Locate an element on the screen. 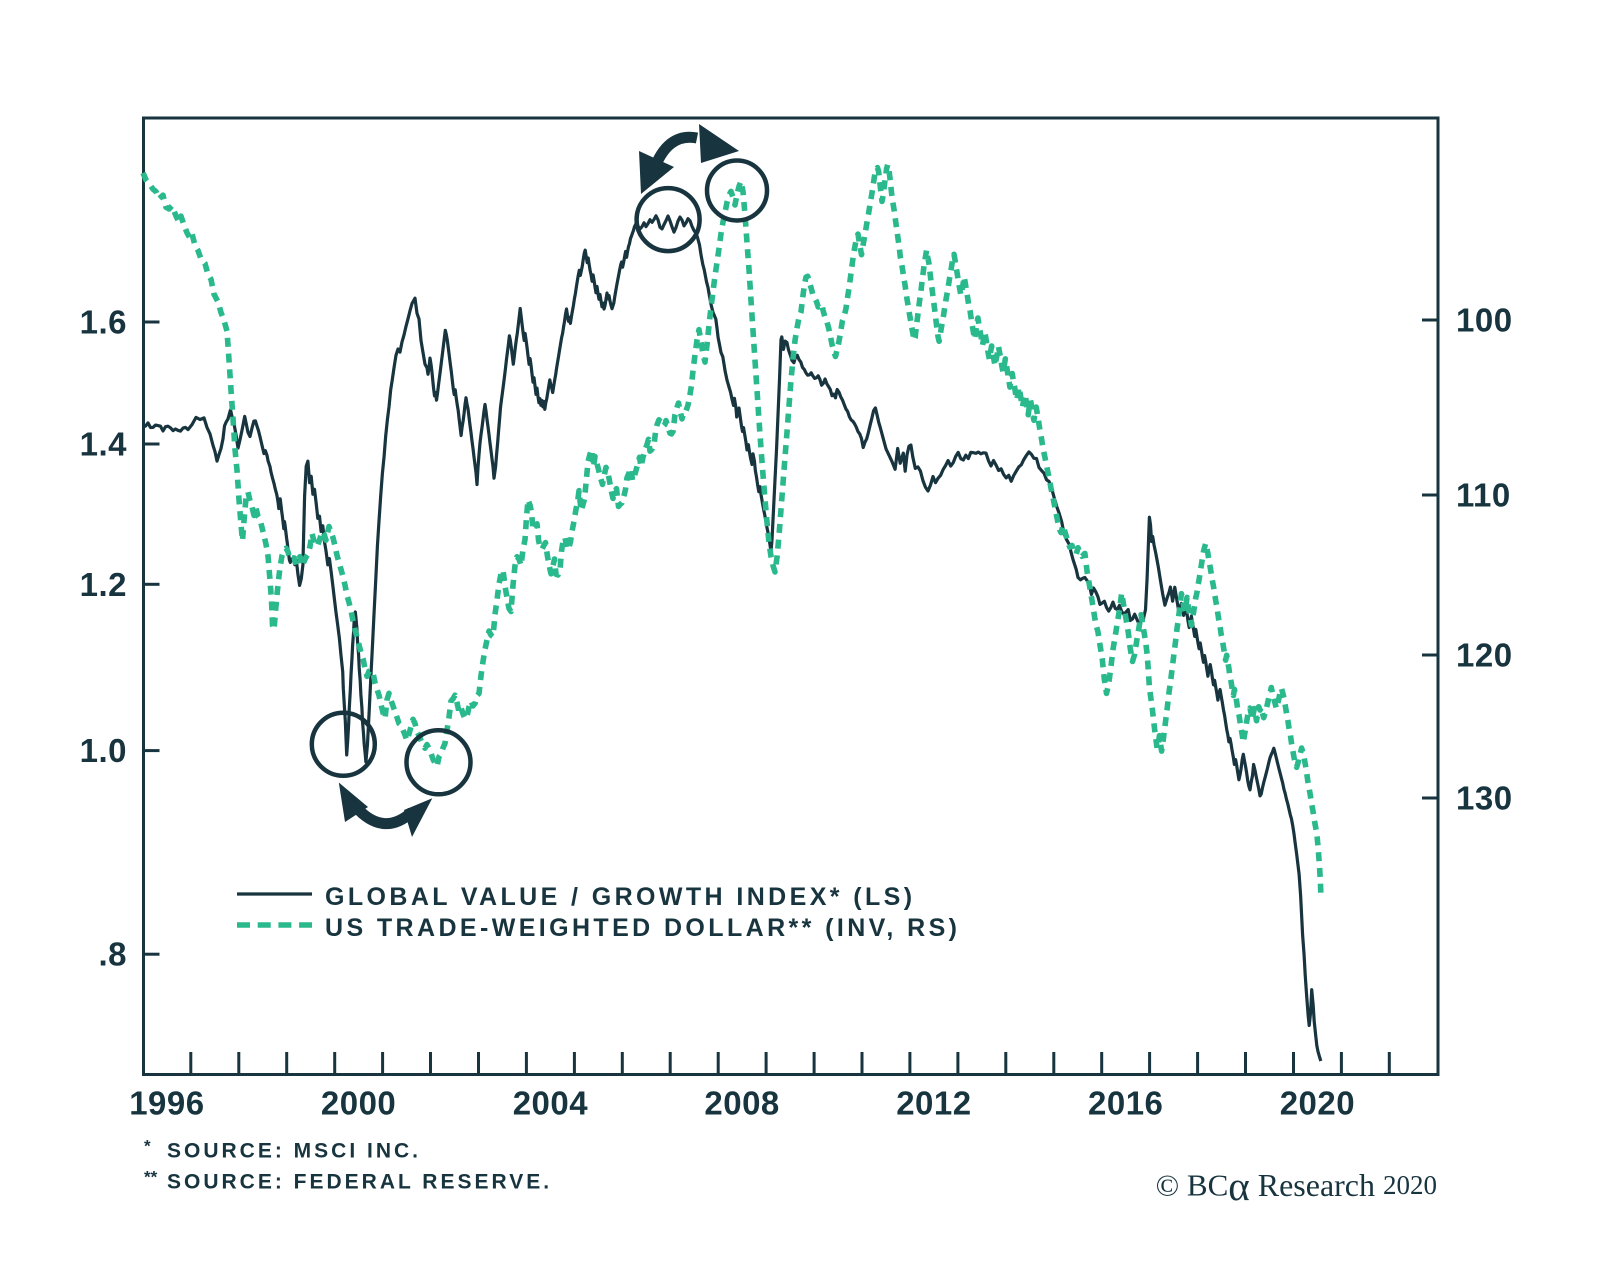 The image size is (1600, 1273). svg-text: 2004 is located at coordinates (551, 1103).